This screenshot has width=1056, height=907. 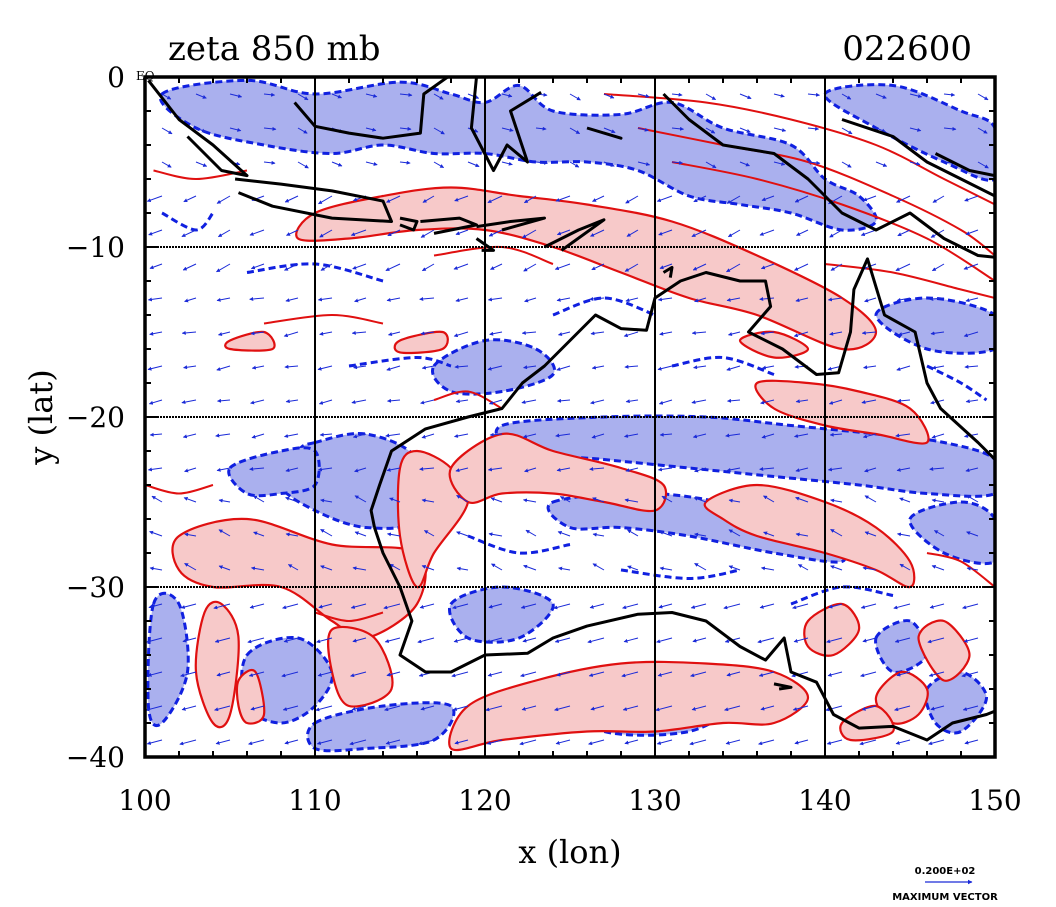 I want to click on positive-contour-line, so click(x=468, y=400).